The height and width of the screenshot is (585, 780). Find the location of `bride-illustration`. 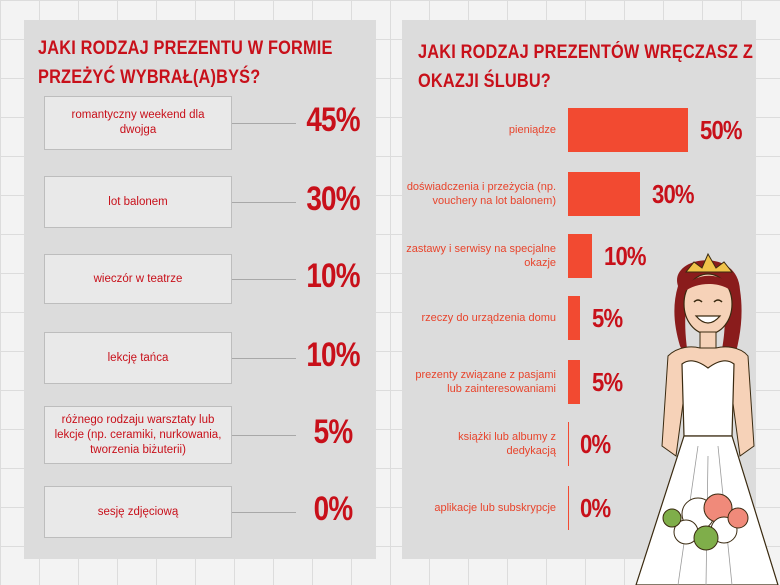

bride-illustration is located at coordinates (707, 418).